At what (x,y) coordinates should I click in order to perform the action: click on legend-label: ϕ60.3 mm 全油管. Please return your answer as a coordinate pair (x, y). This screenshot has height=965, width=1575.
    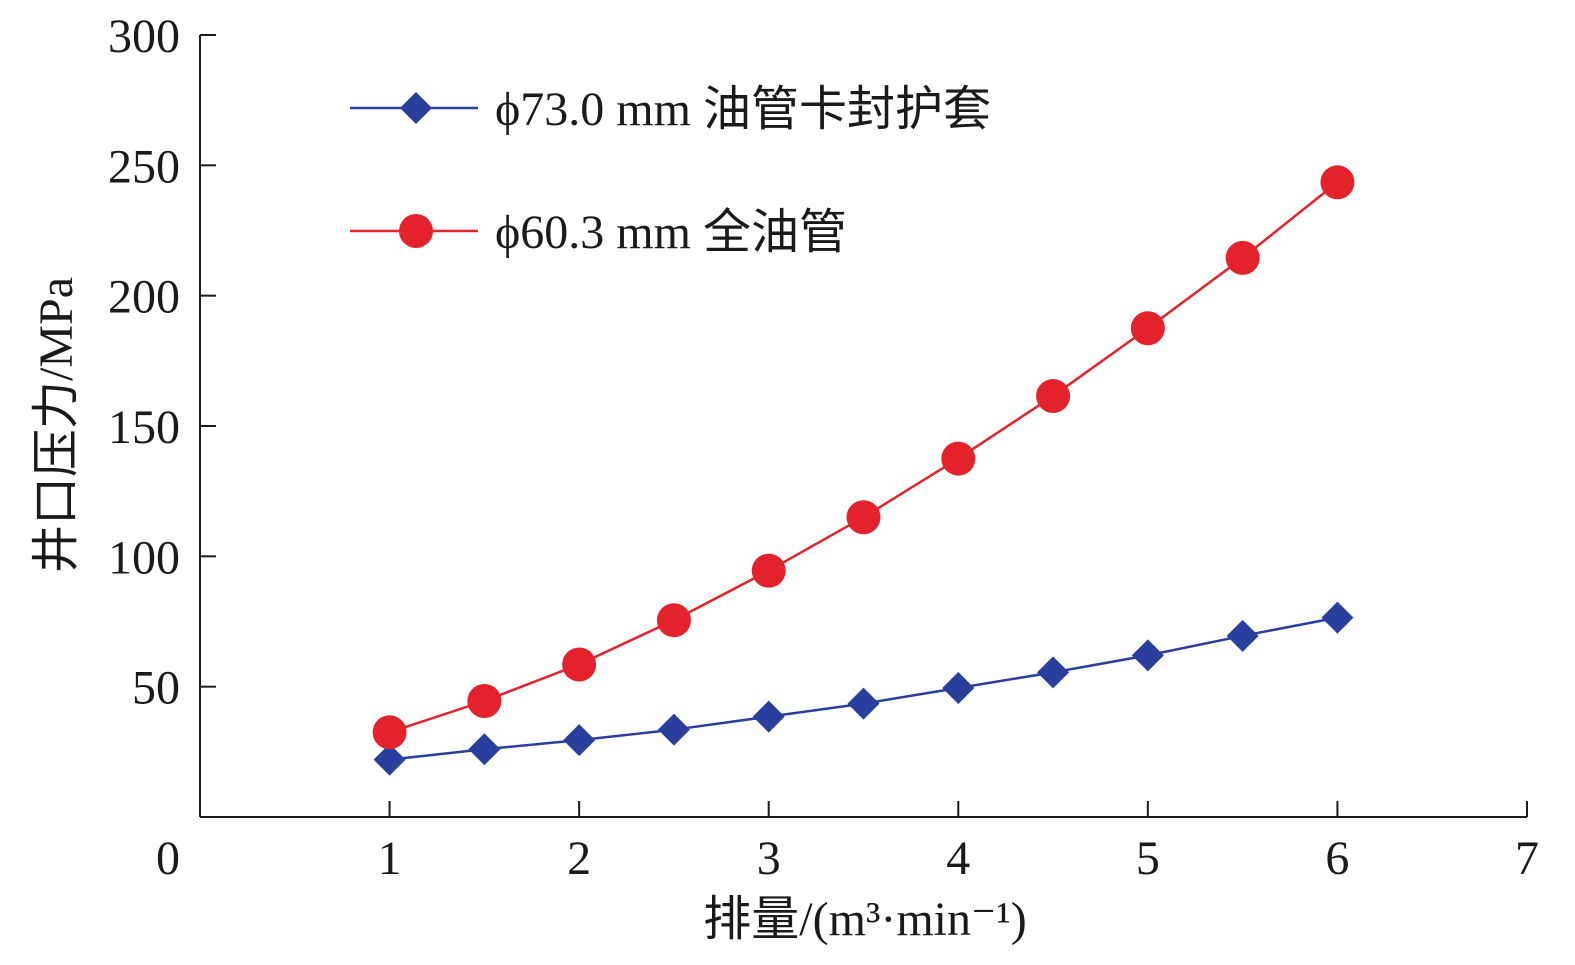
    Looking at the image, I should click on (671, 232).